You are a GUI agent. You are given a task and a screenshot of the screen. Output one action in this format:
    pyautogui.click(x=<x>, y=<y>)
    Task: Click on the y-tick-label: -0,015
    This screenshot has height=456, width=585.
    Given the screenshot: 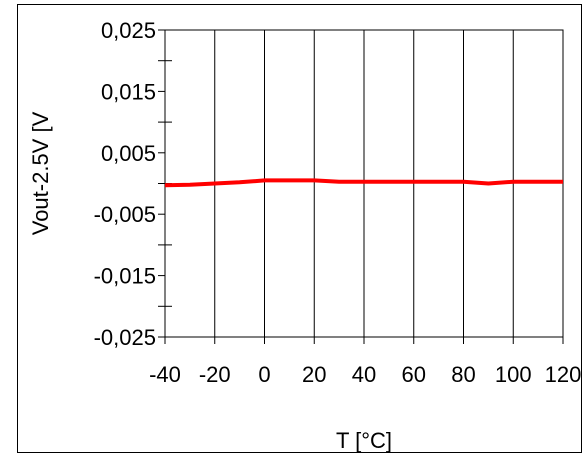 What is the action you would take?
    pyautogui.click(x=125, y=276)
    